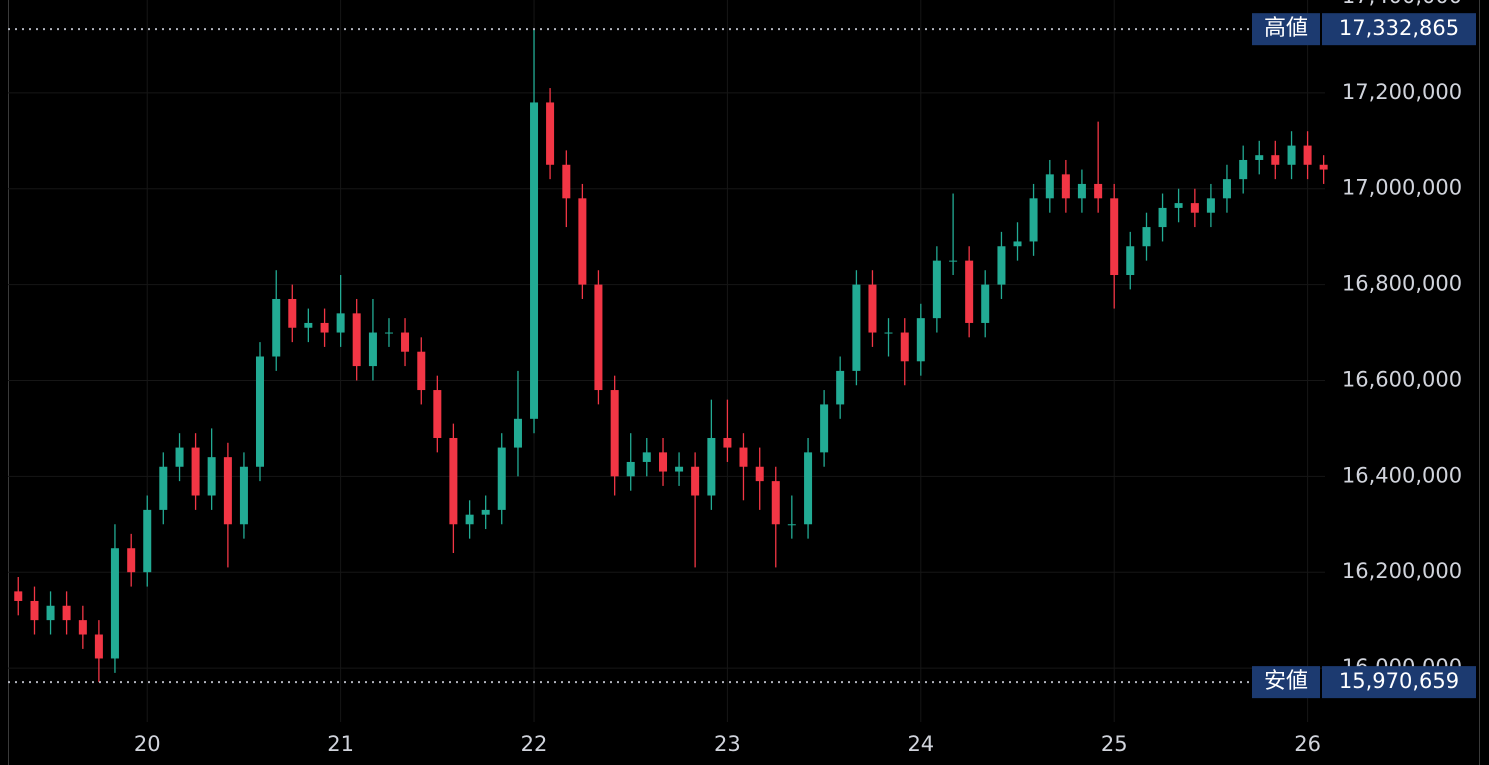 This screenshot has width=1489, height=765. I want to click on x-tick-label: 25, so click(1114, 744).